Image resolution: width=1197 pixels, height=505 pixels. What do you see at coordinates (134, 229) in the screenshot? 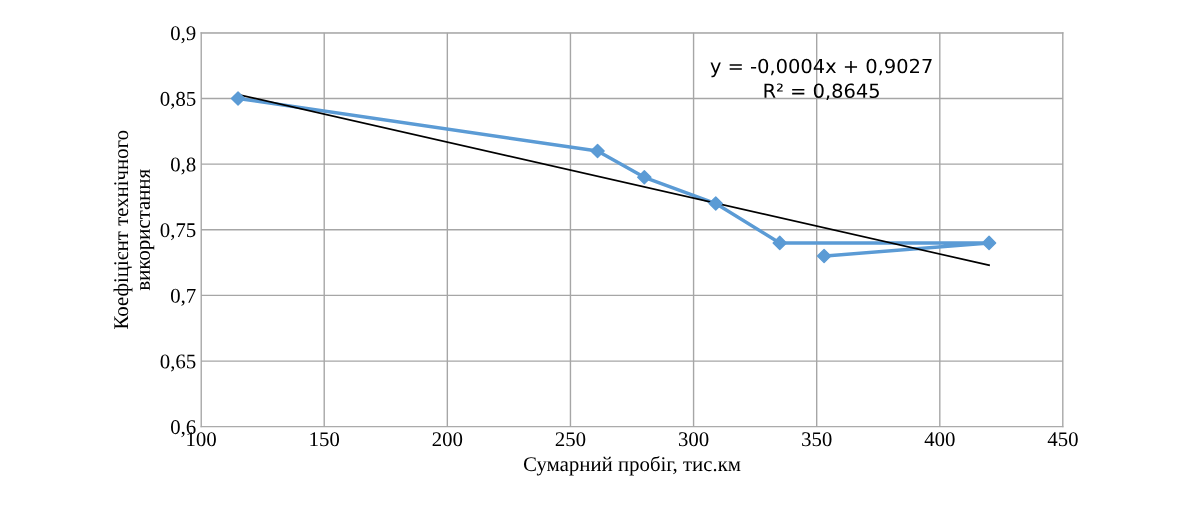
I see `y-axis-title: Коефіцієнт технічного використання` at bounding box center [134, 229].